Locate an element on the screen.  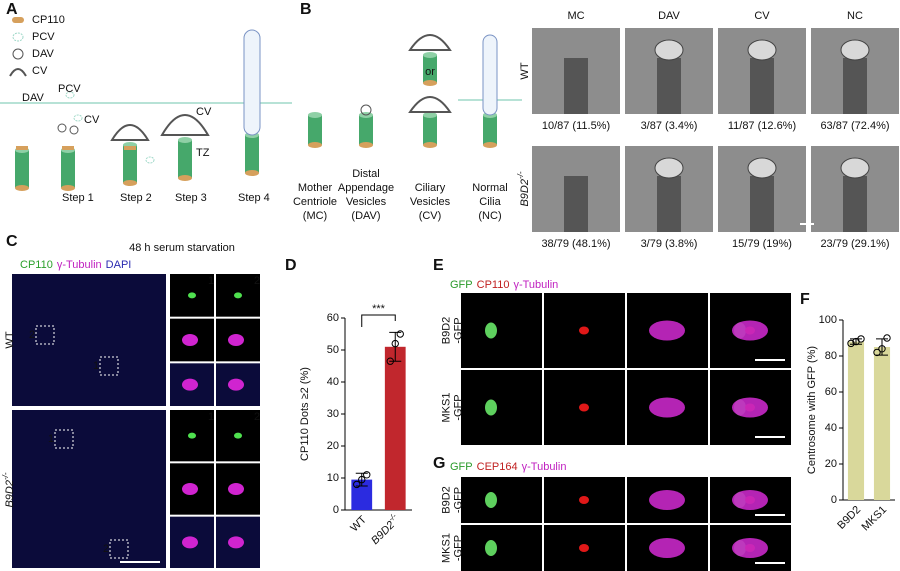
stage-label: Distal is located at coordinates (366, 174).